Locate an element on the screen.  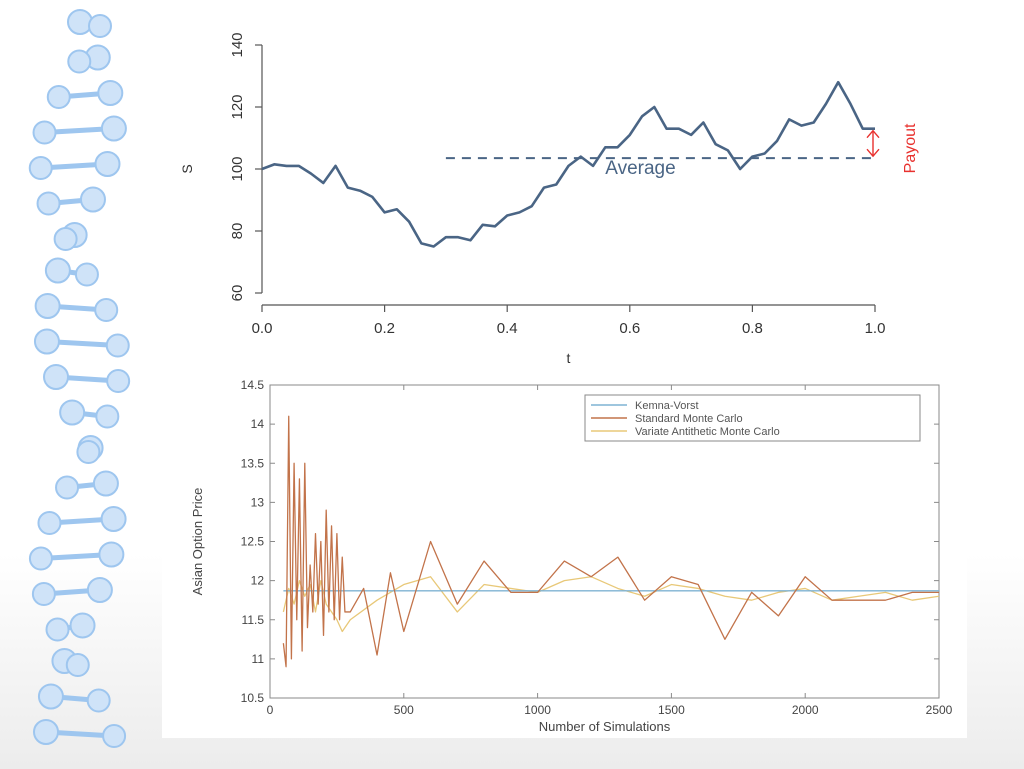
chart2-y-tick-label: 14 is located at coordinates (258, 424).